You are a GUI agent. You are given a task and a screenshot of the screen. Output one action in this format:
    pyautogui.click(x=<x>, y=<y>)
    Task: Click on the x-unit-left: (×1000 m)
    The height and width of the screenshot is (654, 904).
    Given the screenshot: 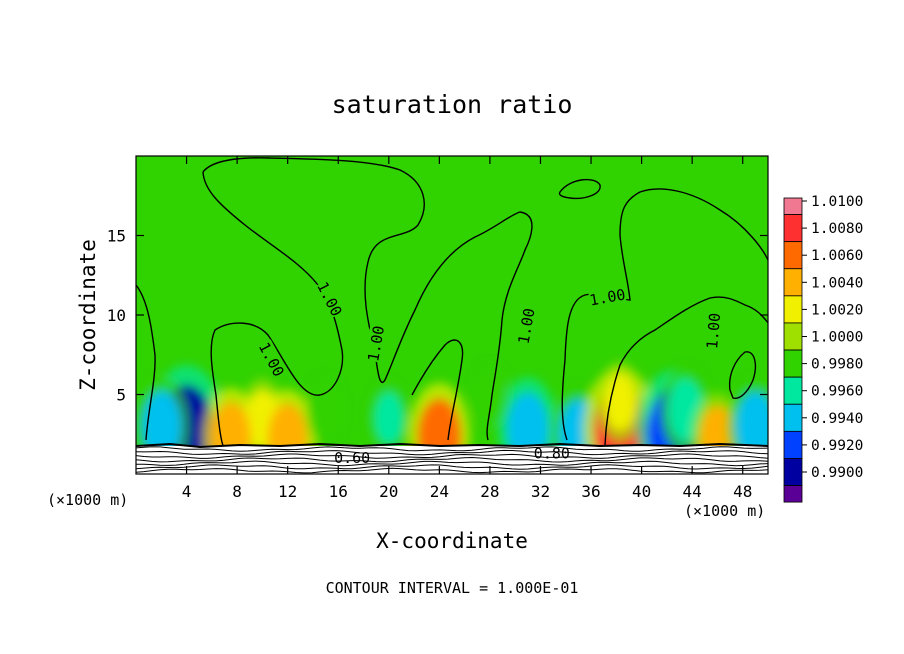 What is the action you would take?
    pyautogui.click(x=87, y=500)
    